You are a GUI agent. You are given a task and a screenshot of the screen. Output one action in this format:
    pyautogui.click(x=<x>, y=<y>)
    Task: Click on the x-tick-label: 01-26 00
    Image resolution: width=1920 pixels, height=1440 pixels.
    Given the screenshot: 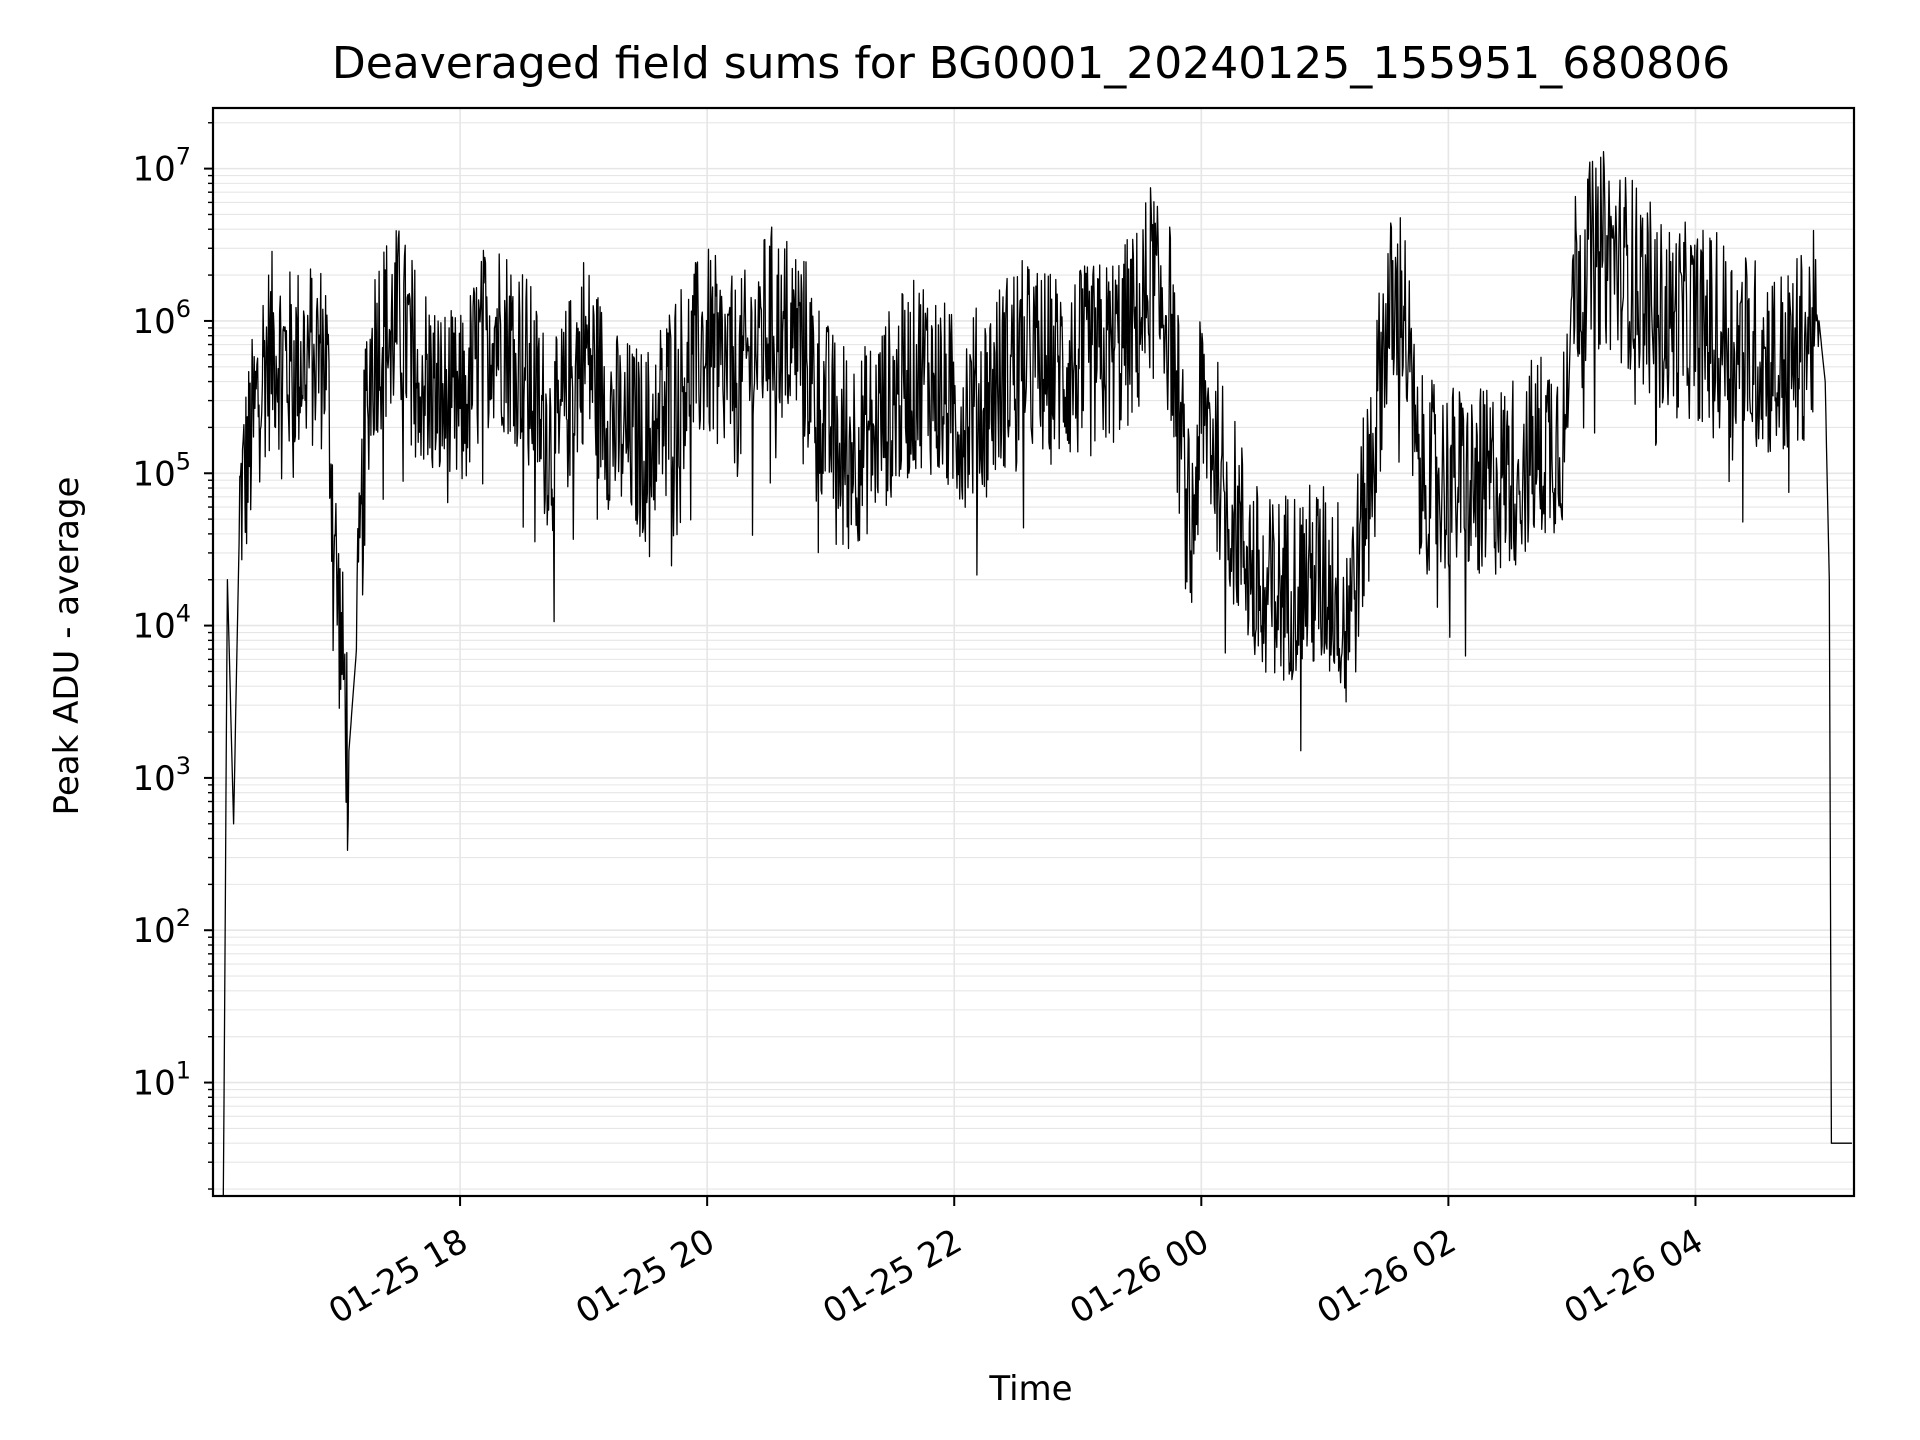 What is the action you would take?
    pyautogui.click(x=1139, y=1276)
    